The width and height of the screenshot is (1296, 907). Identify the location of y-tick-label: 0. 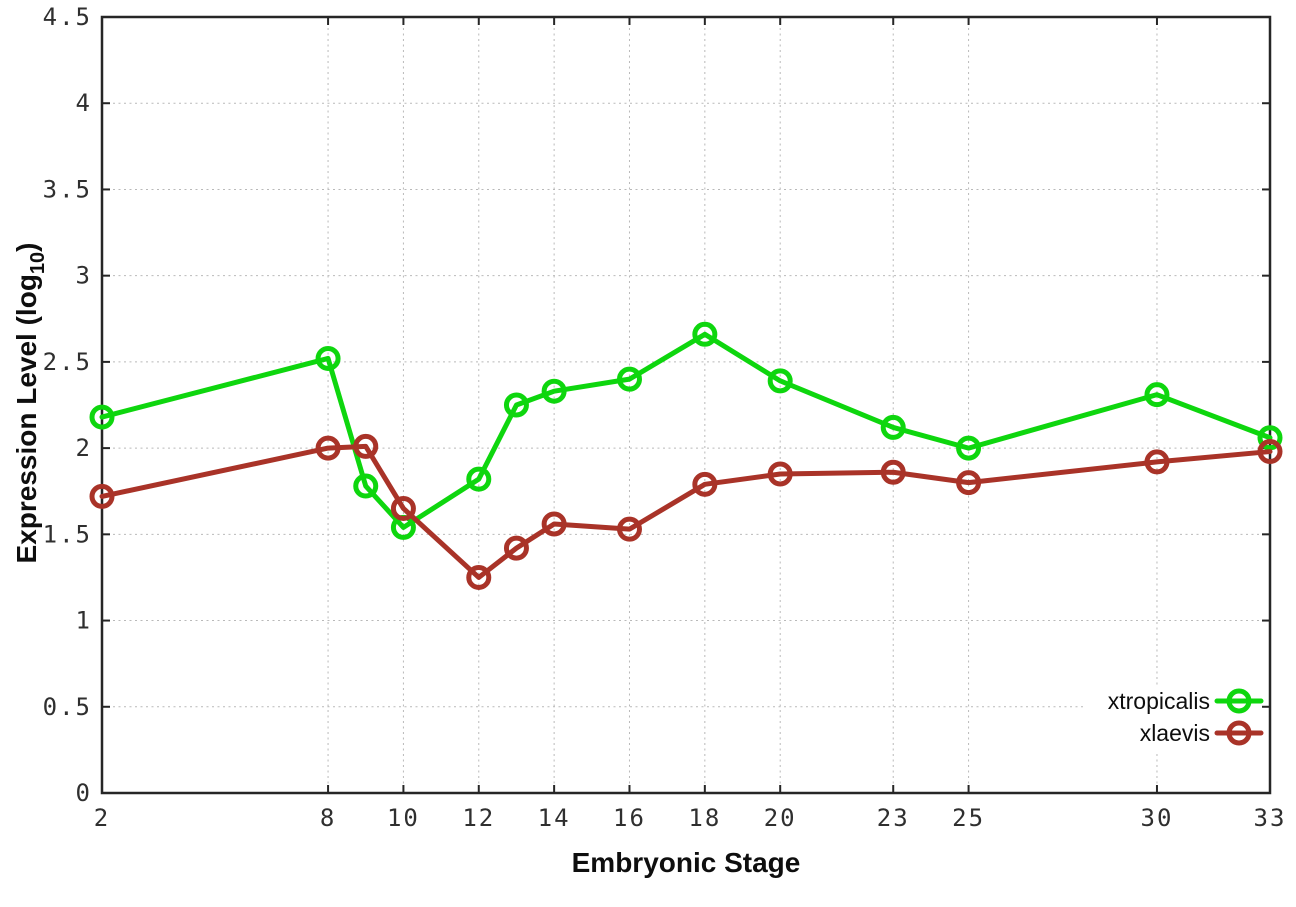
(84, 793).